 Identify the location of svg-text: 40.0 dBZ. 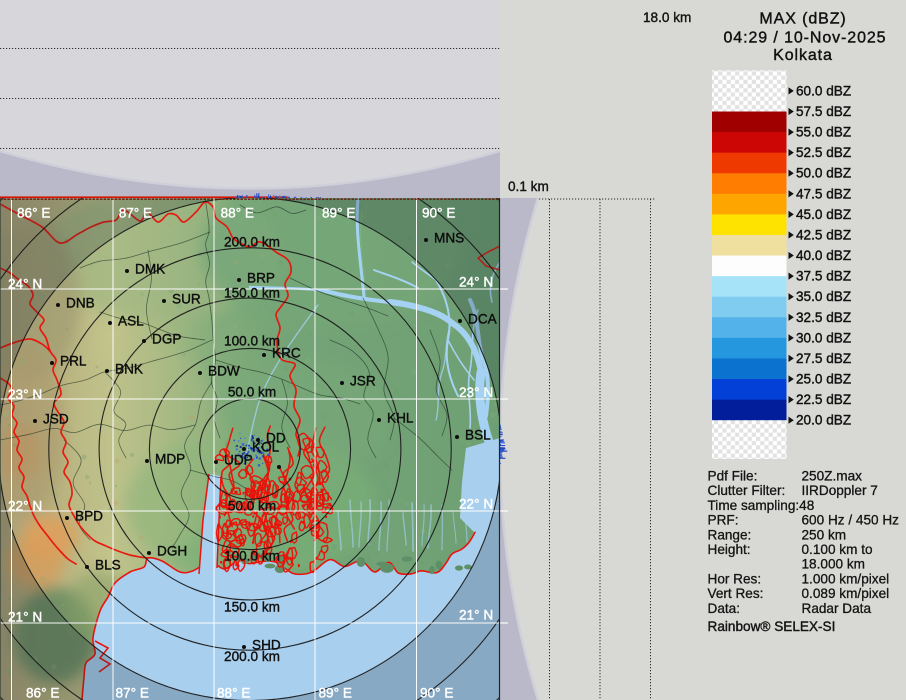
(823, 255).